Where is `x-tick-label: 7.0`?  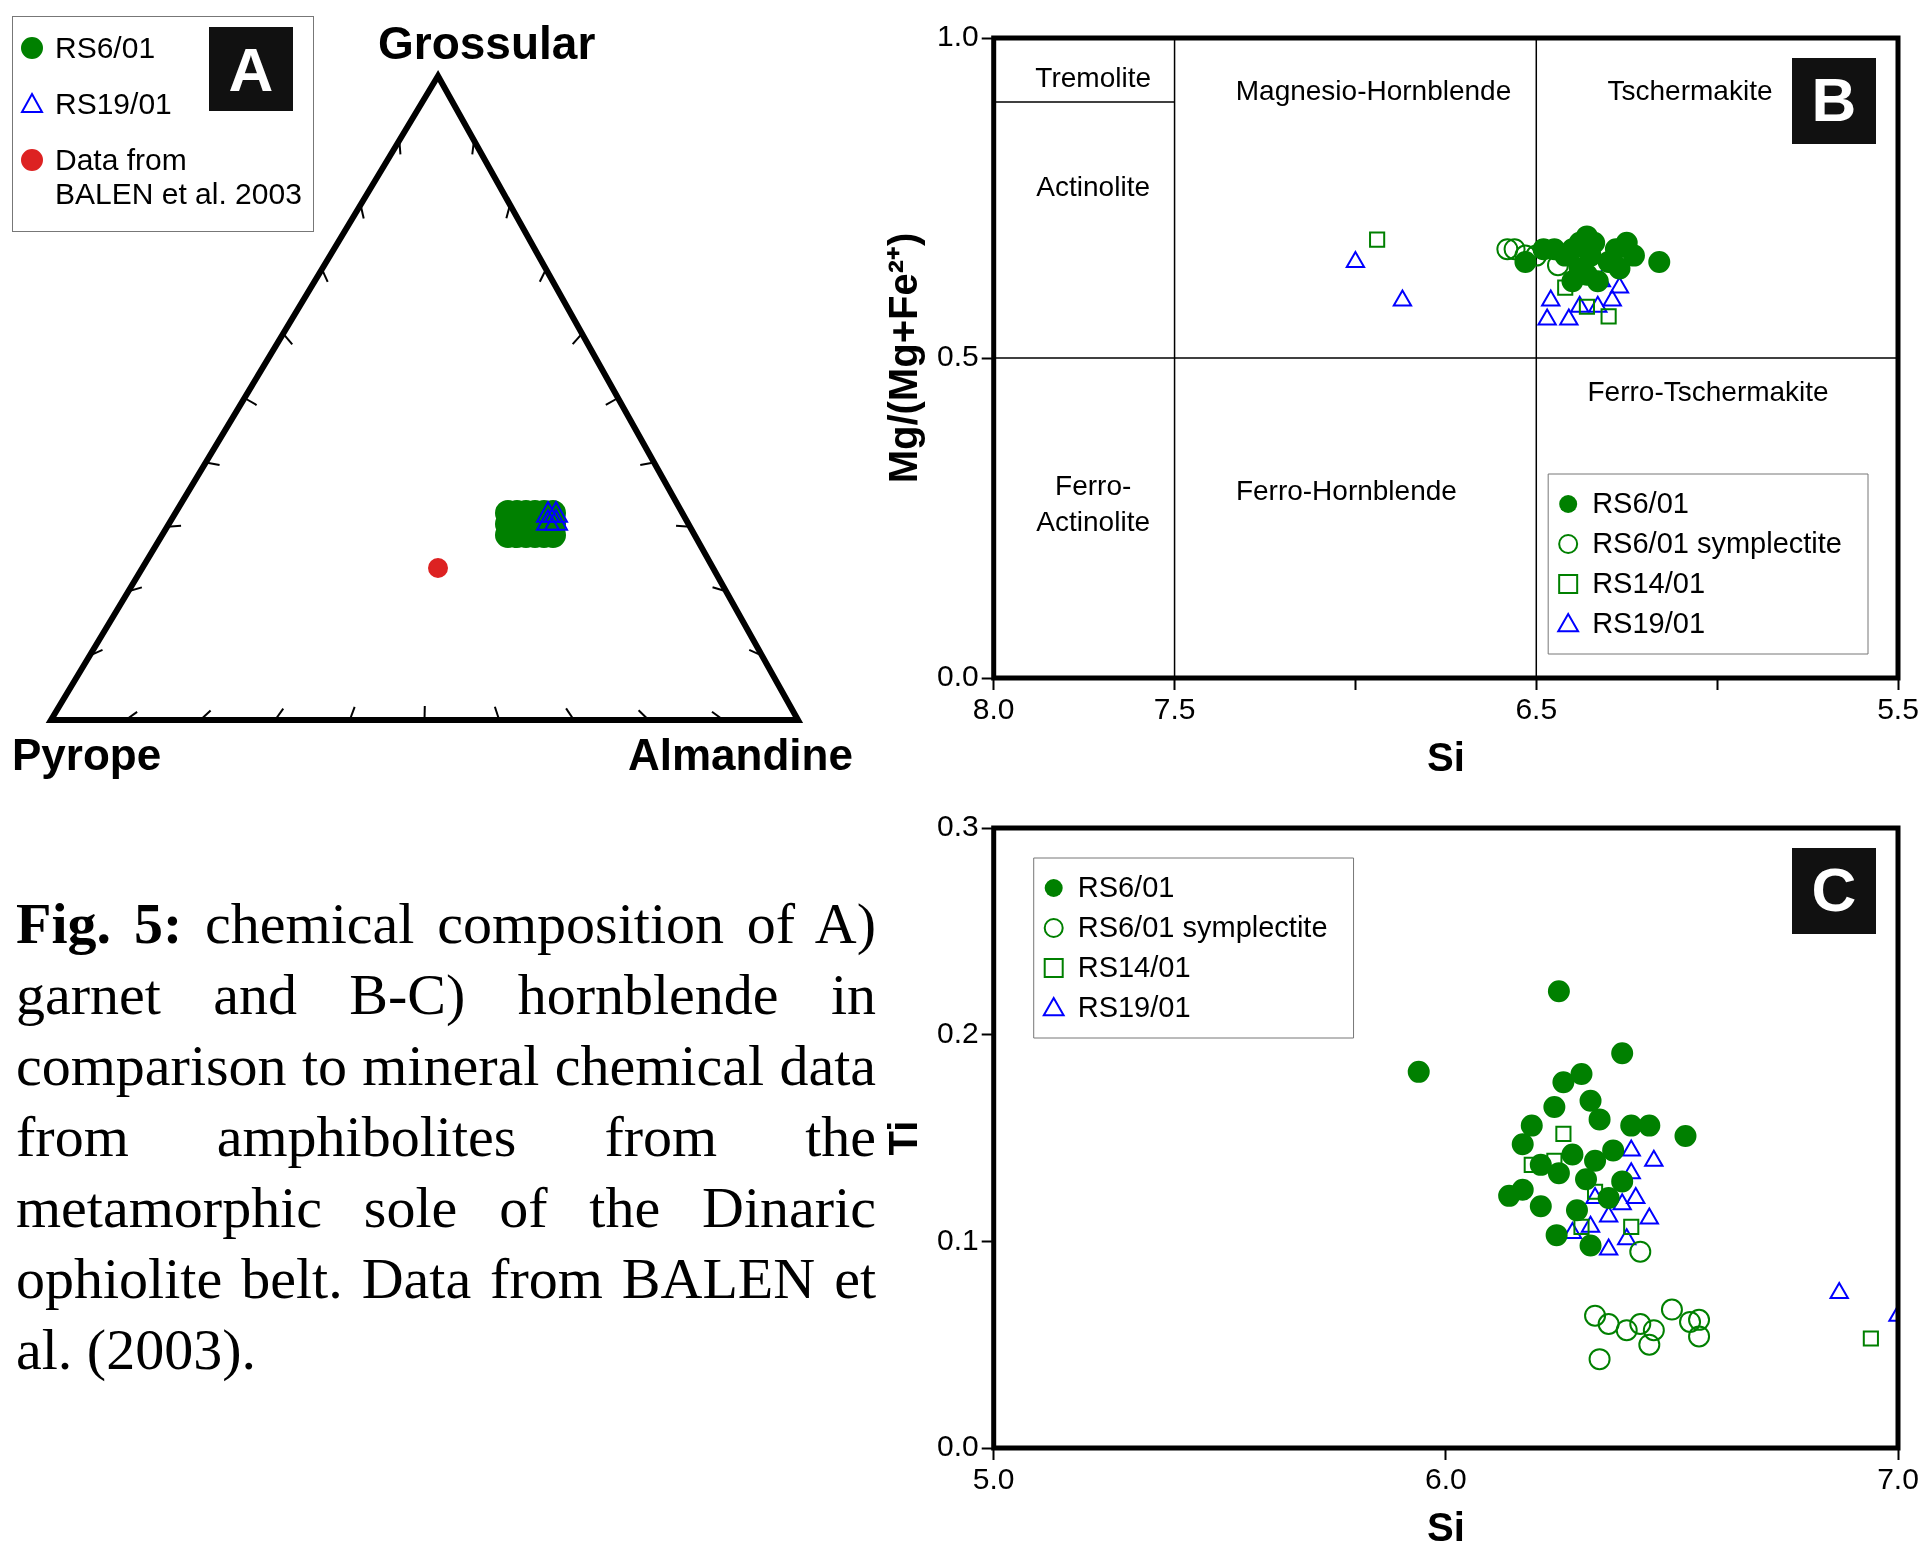 x-tick-label: 7.0 is located at coordinates (1898, 1479).